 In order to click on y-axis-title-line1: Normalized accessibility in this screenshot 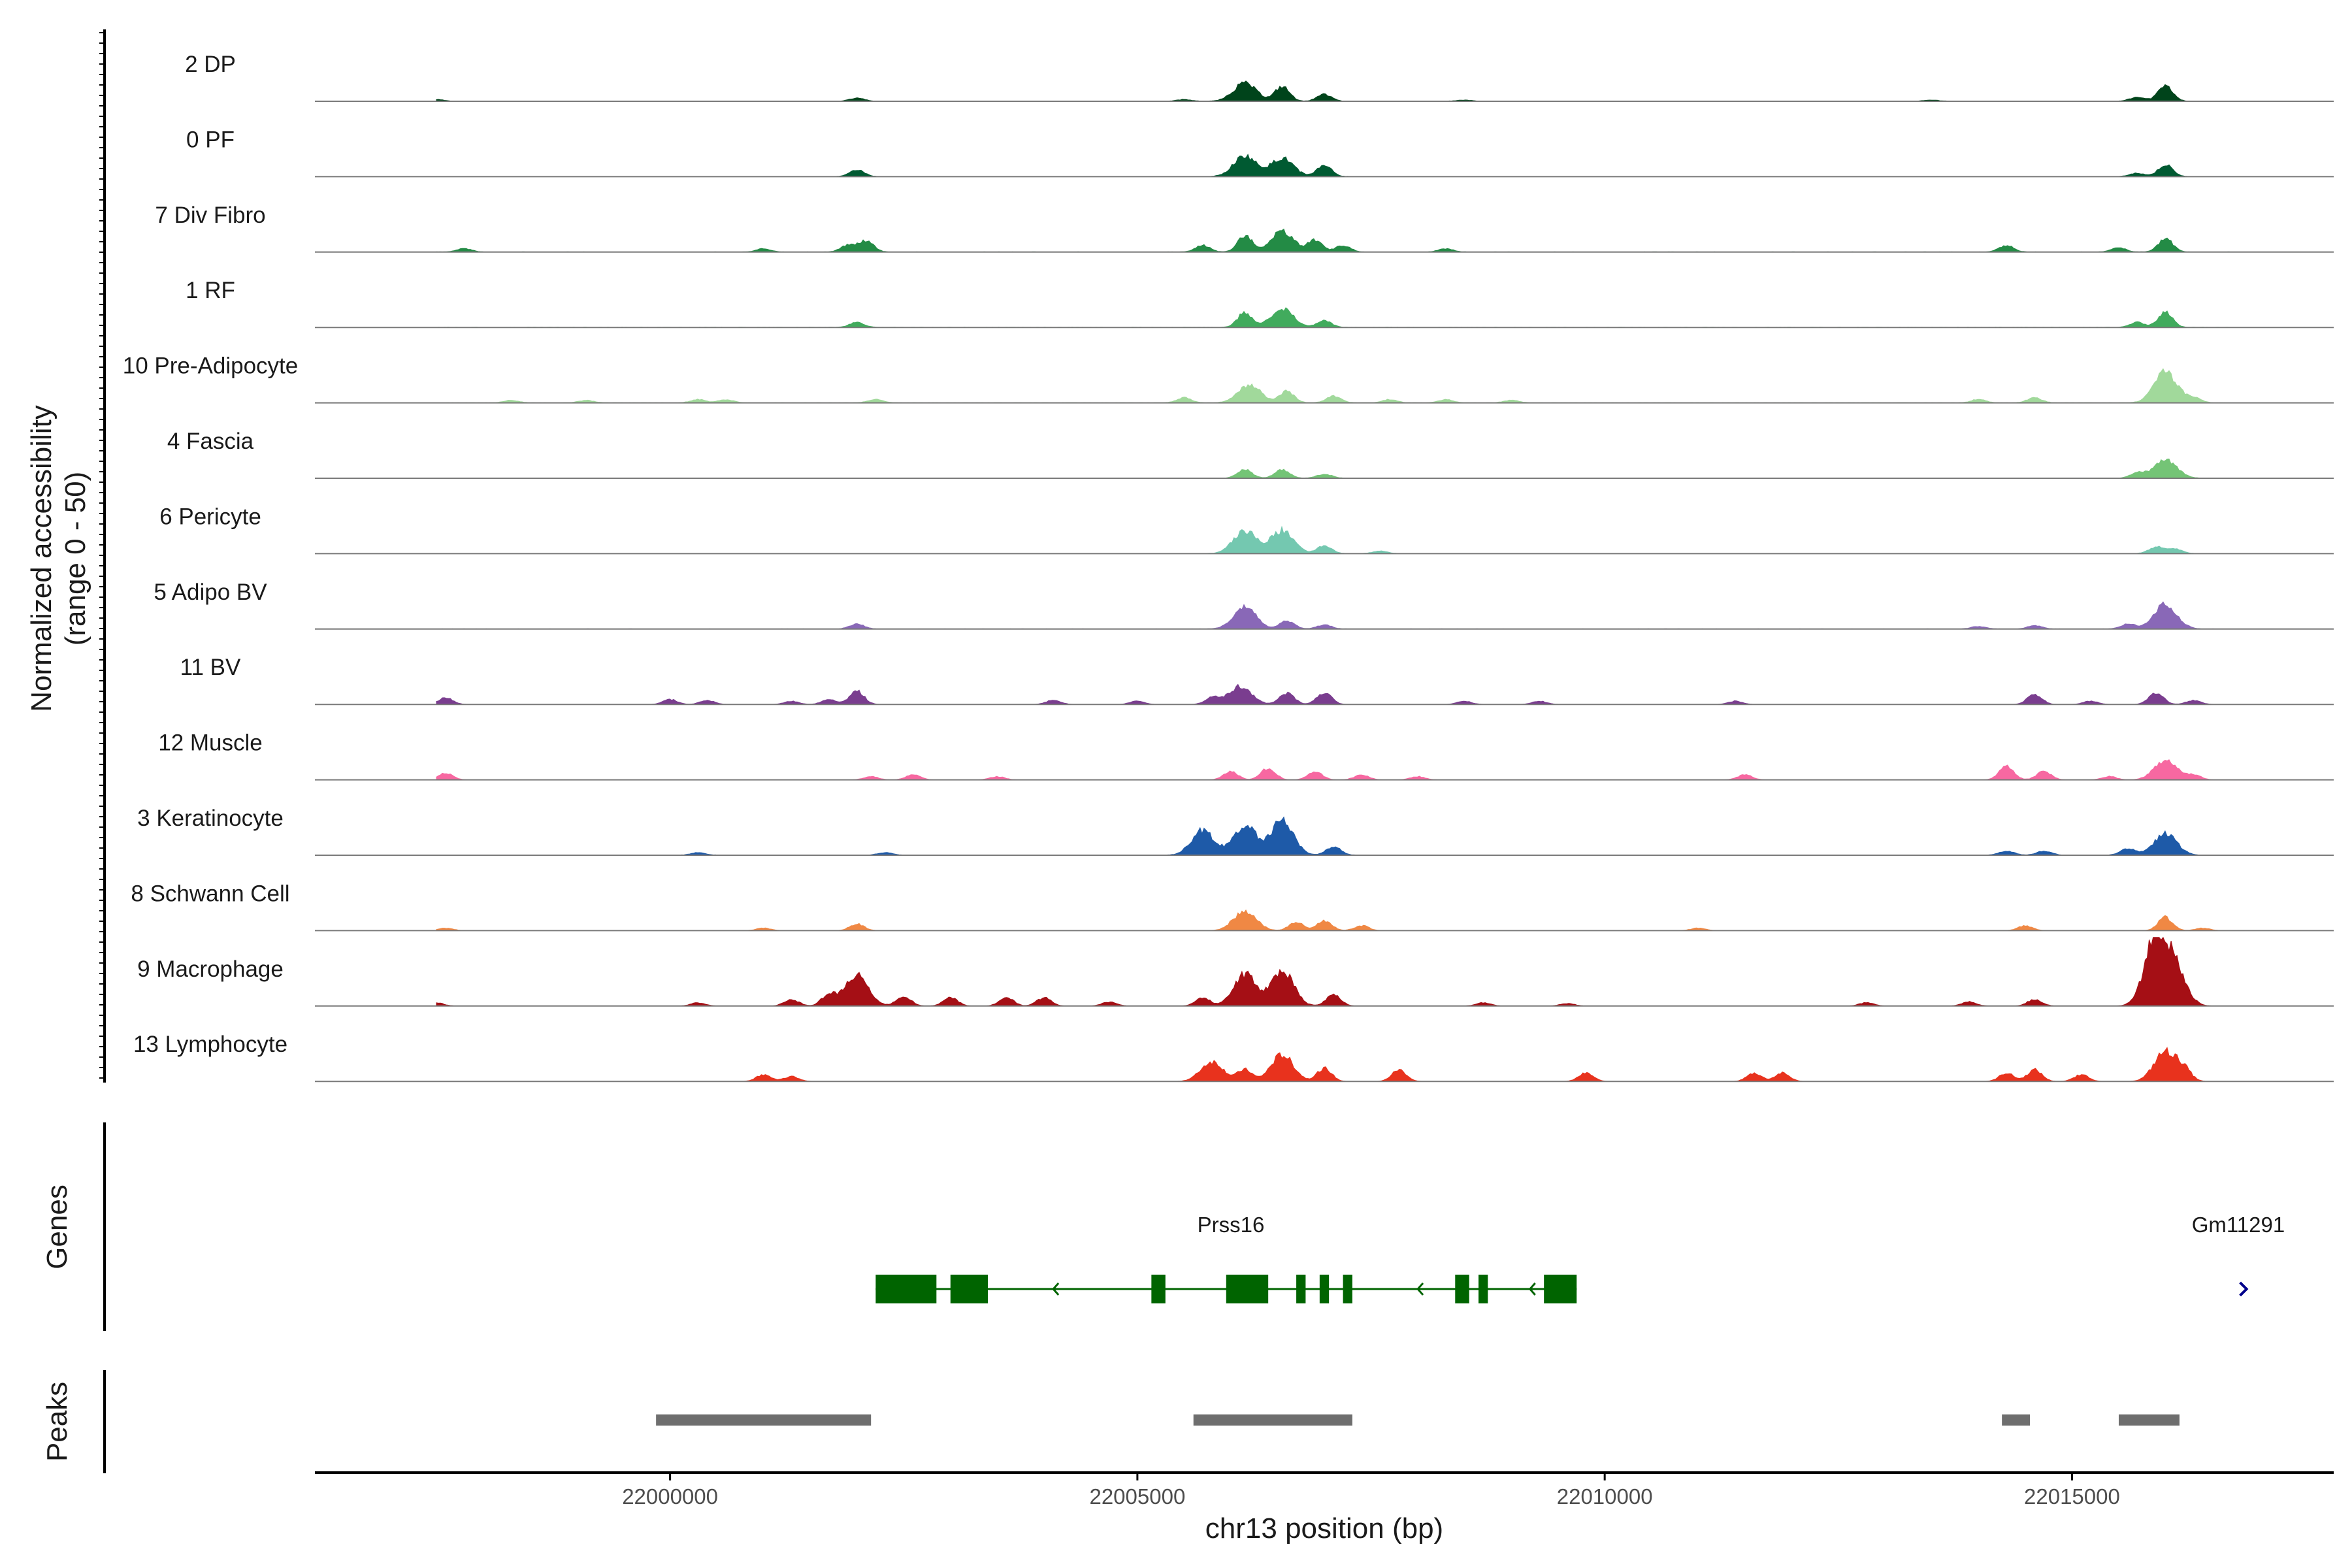, I will do `click(41, 558)`.